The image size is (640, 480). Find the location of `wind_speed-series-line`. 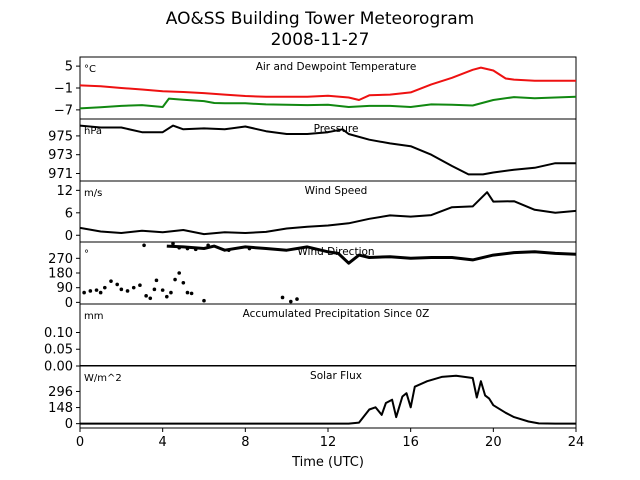

wind_speed-series-line is located at coordinates (328, 213).